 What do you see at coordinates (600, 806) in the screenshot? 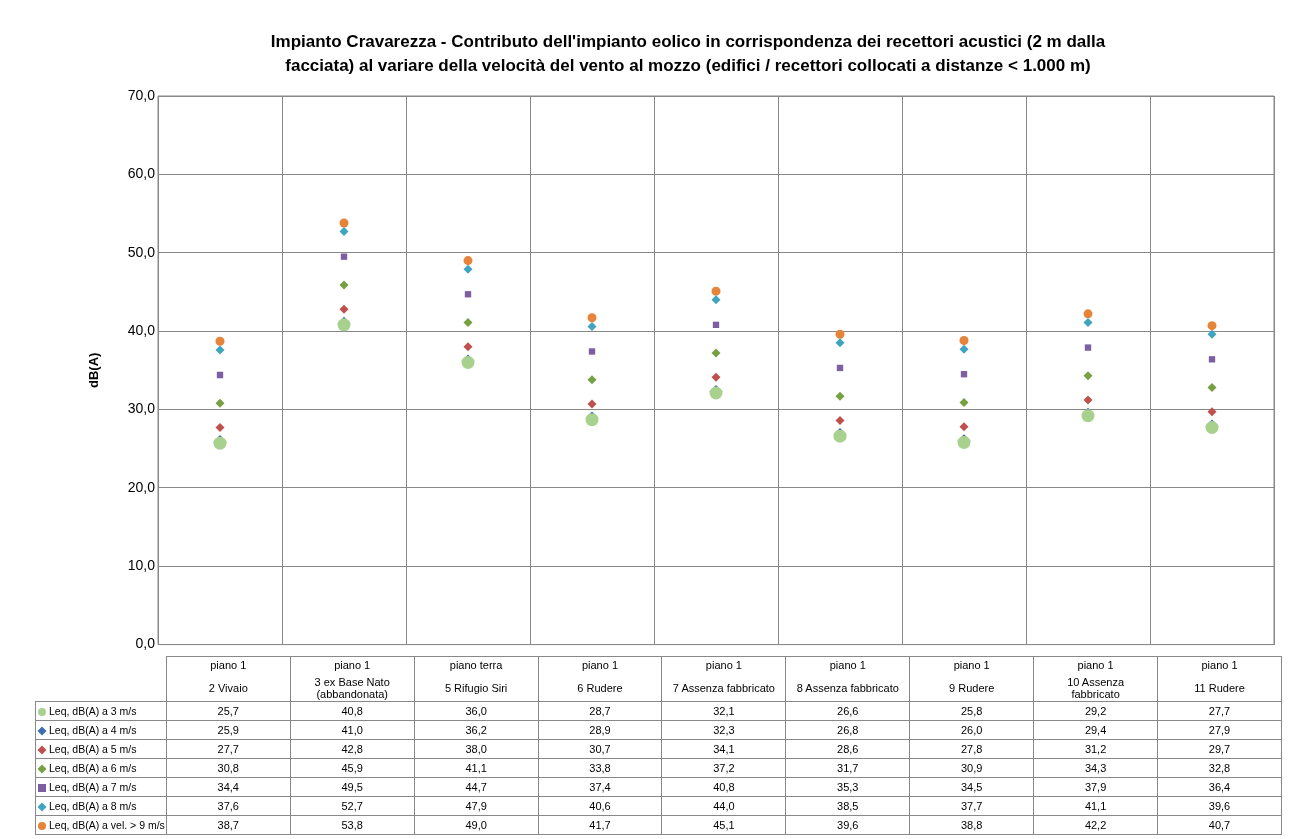
I see `data-label: 40,6` at bounding box center [600, 806].